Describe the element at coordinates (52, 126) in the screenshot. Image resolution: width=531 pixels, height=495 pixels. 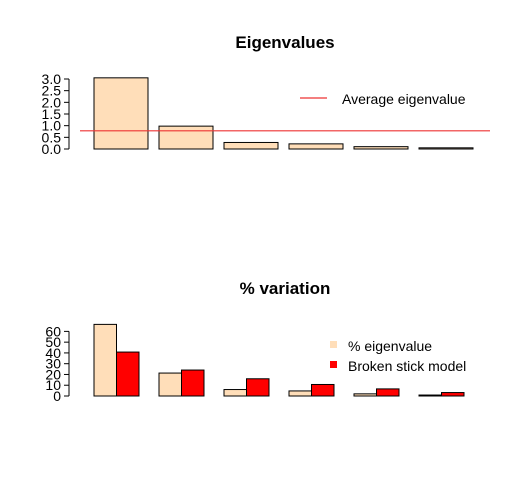
I see `y-tick-label: 1.0` at that location.